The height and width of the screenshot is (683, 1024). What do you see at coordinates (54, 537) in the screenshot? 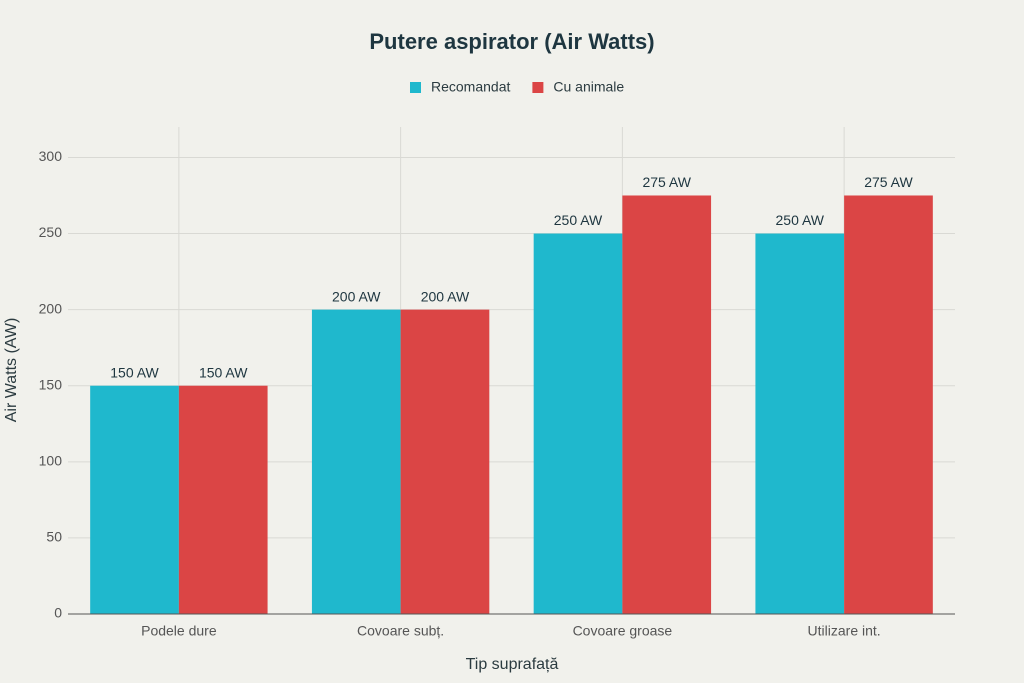
I see `y-tick-label: 50` at bounding box center [54, 537].